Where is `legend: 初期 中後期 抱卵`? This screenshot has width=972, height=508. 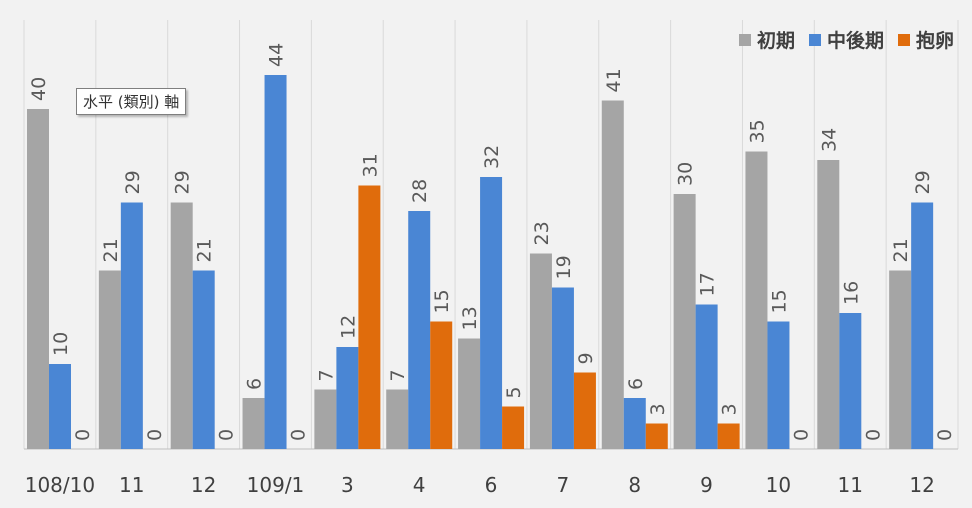
legend: 初期 中後期 抱卵 is located at coordinates (846, 39).